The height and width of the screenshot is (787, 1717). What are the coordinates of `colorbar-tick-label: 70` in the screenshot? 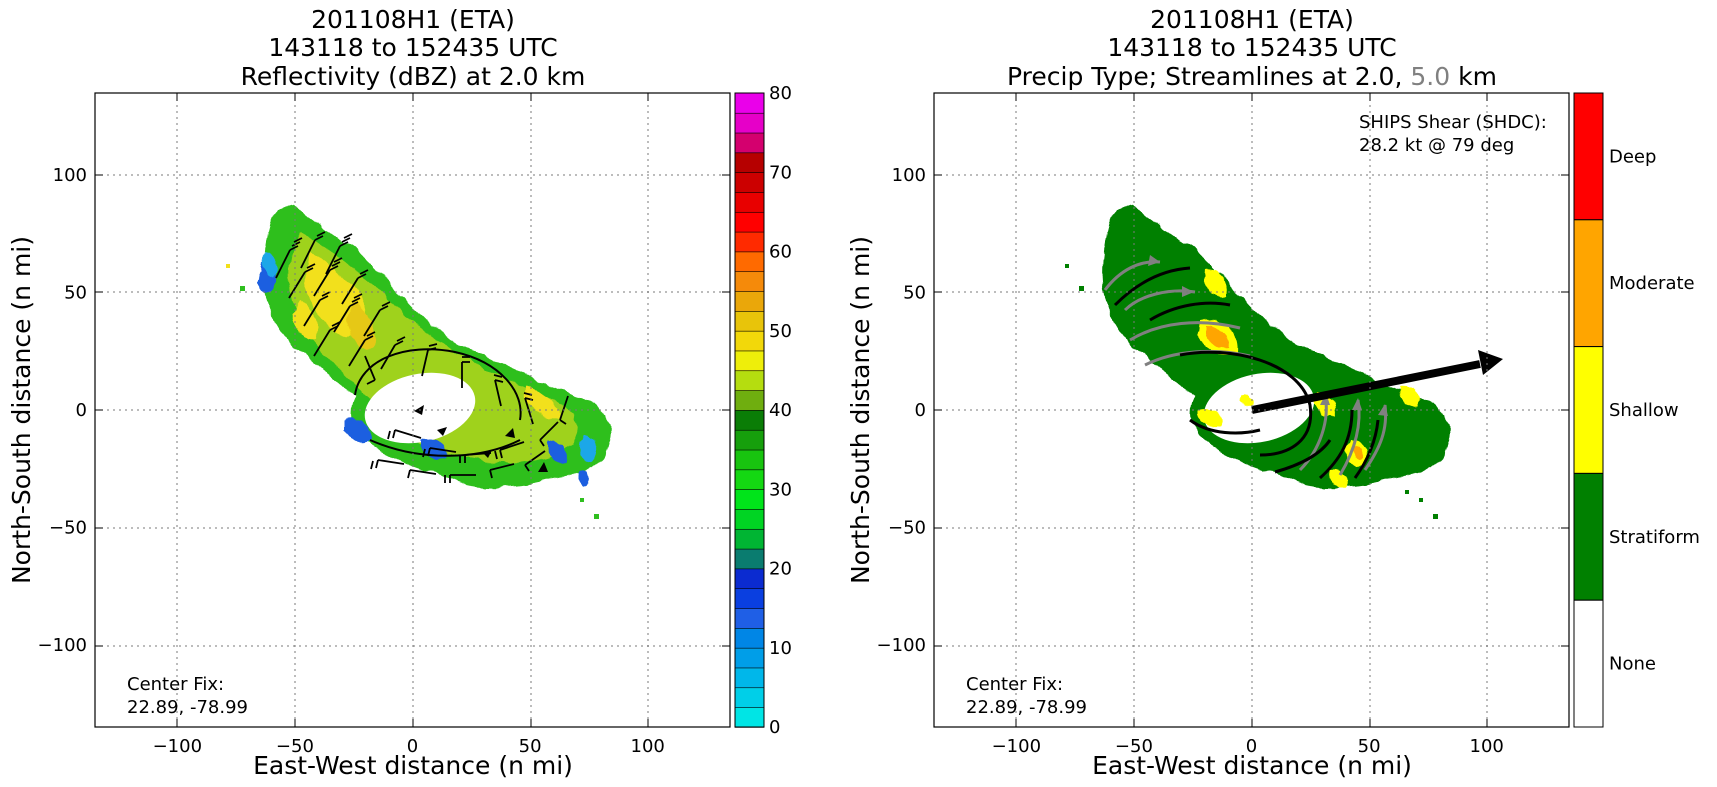 It's located at (780, 172).